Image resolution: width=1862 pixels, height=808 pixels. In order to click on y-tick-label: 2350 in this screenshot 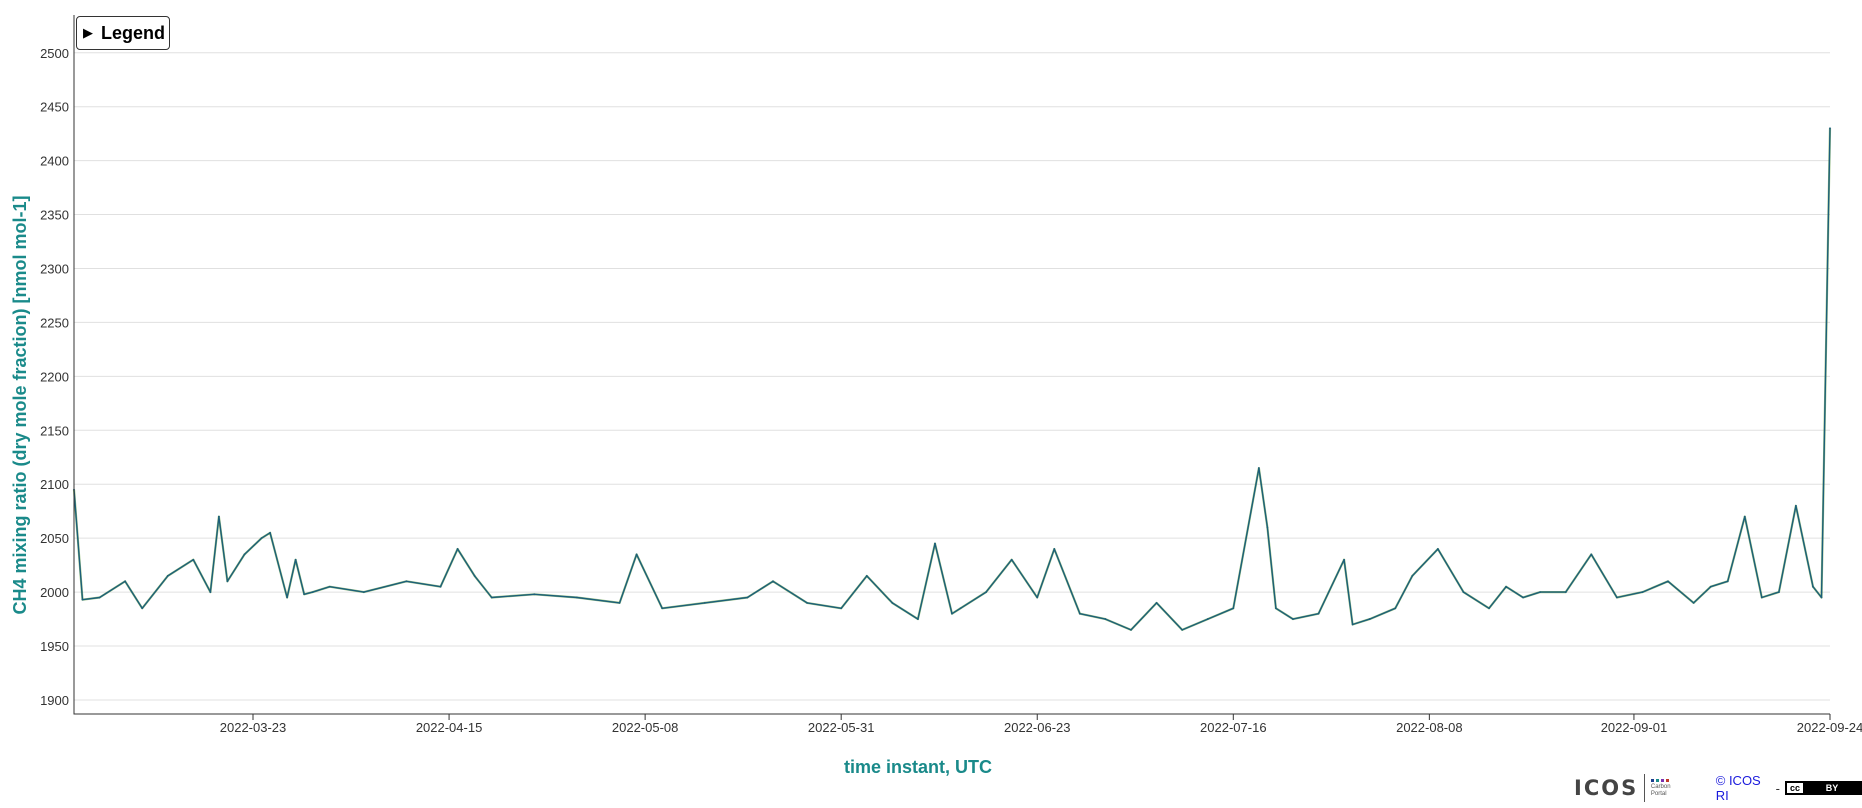, I will do `click(54, 215)`.